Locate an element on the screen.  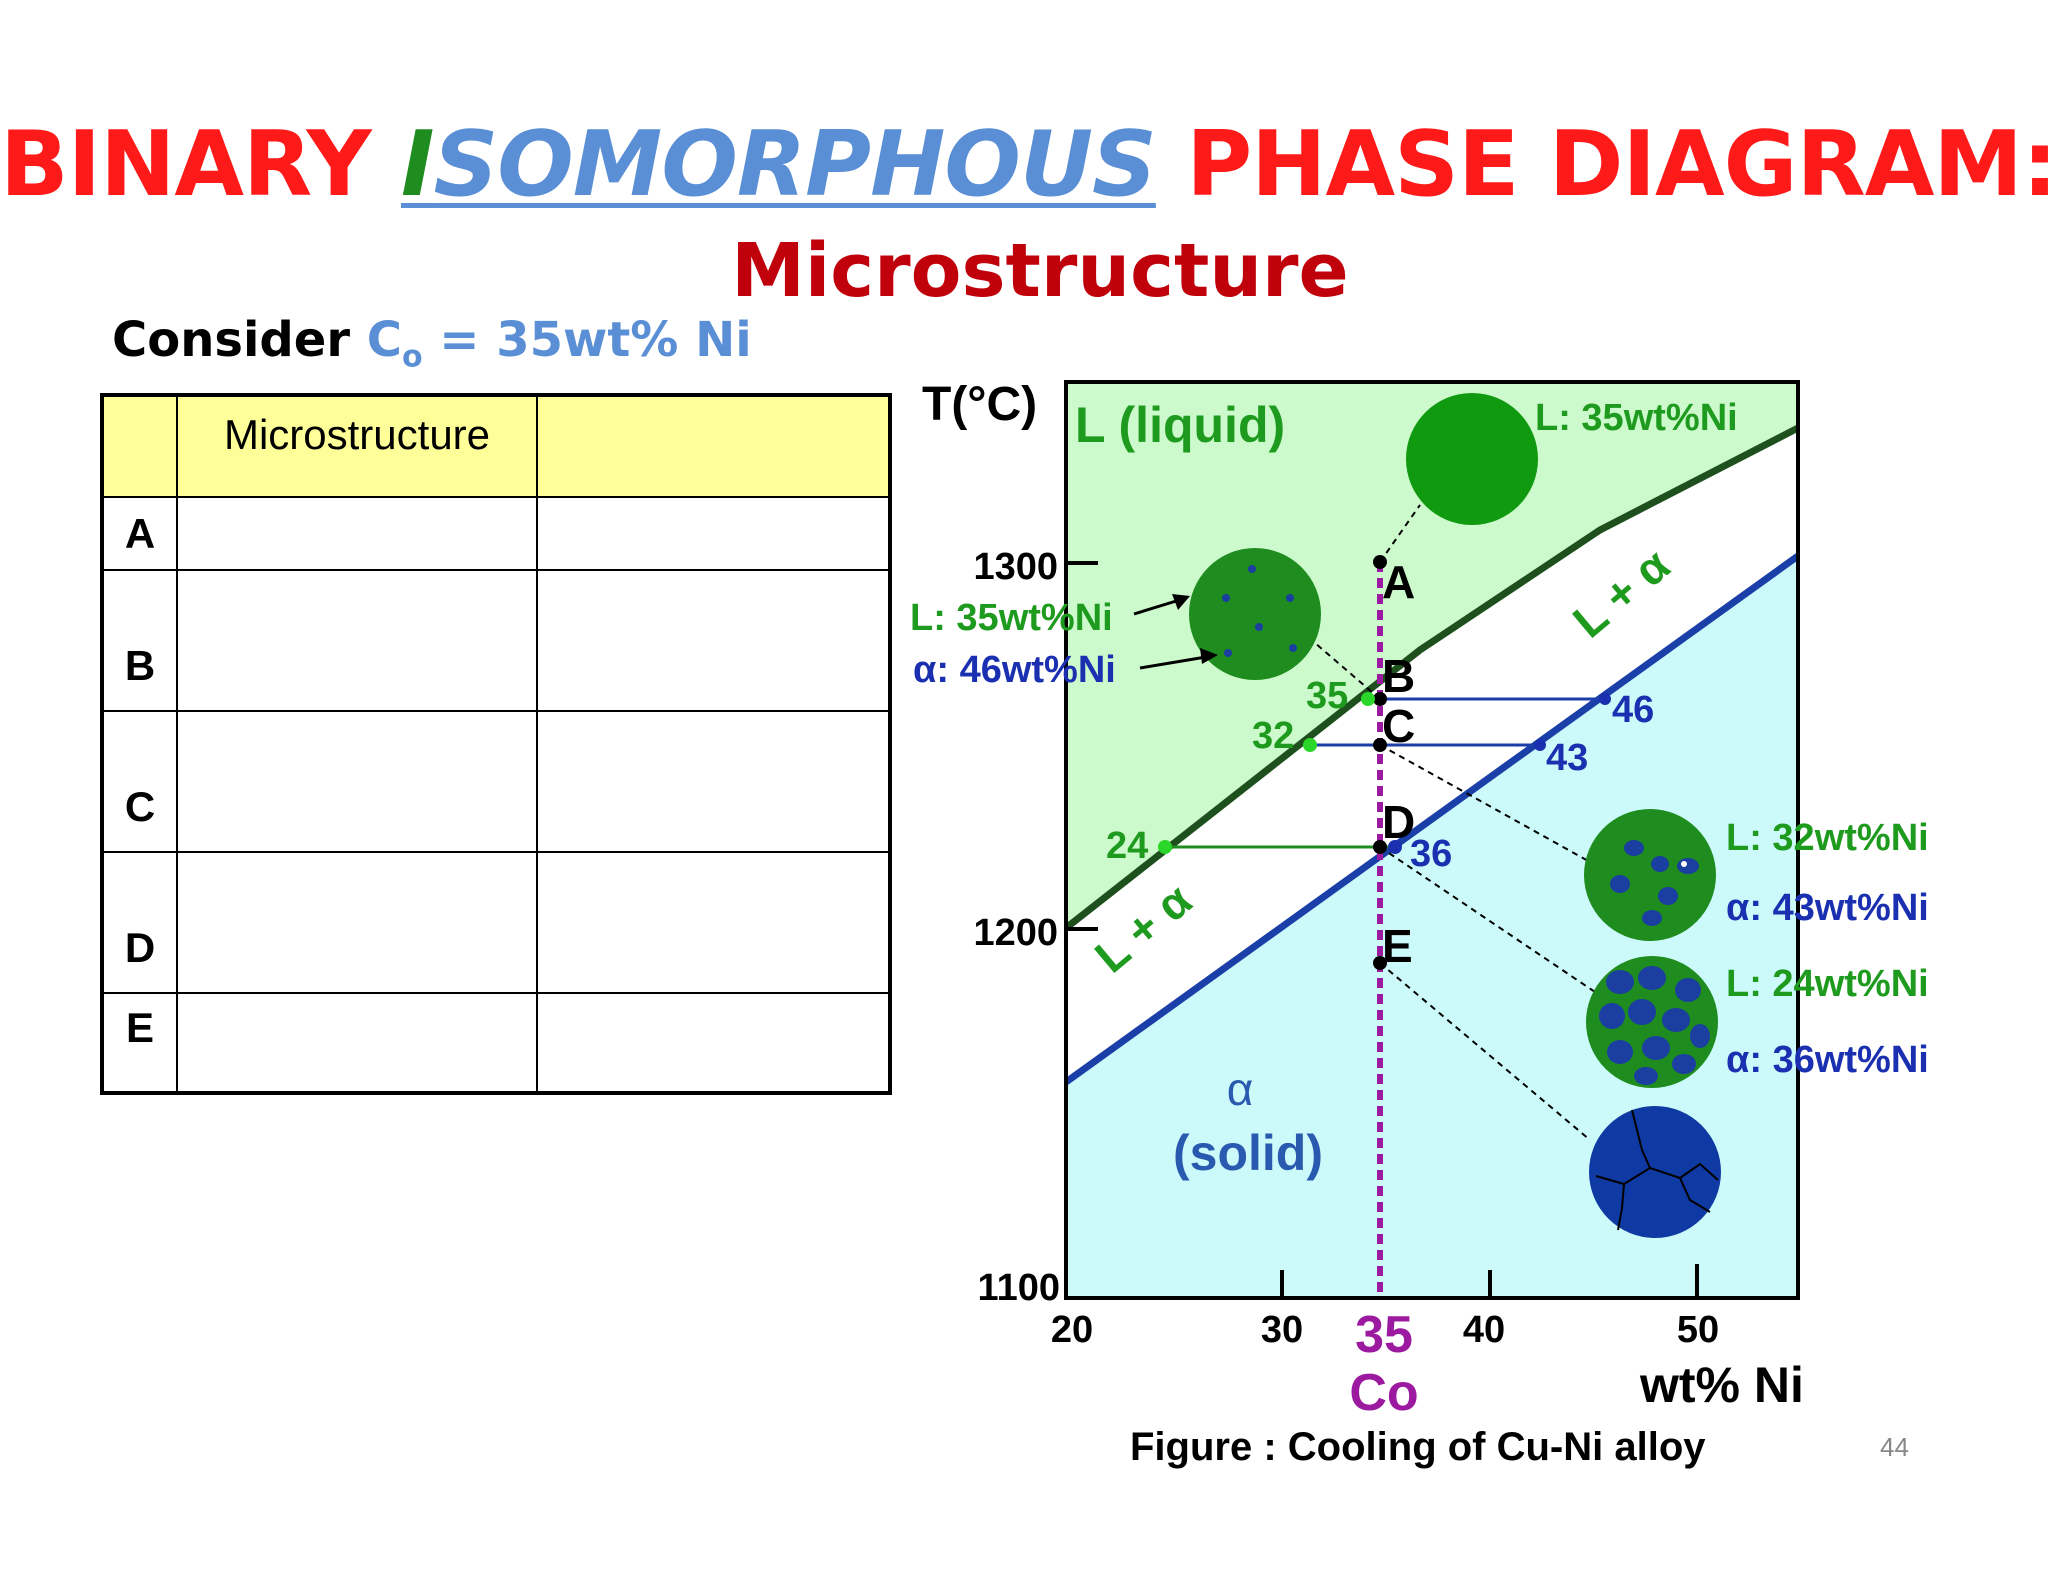
row-label-b: B is located at coordinates (139, 640).